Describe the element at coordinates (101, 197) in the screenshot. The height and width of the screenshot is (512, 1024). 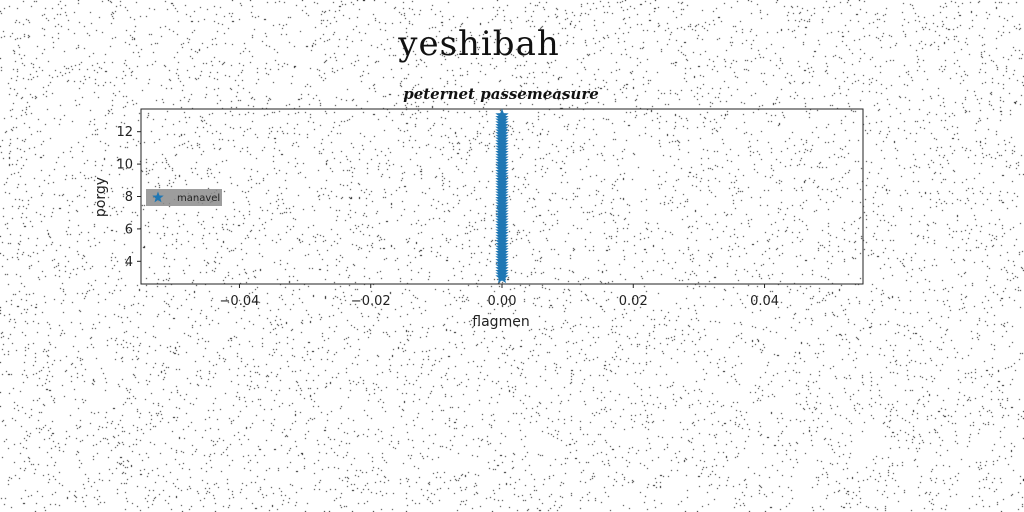
I see `y-axis-label: porgy` at that location.